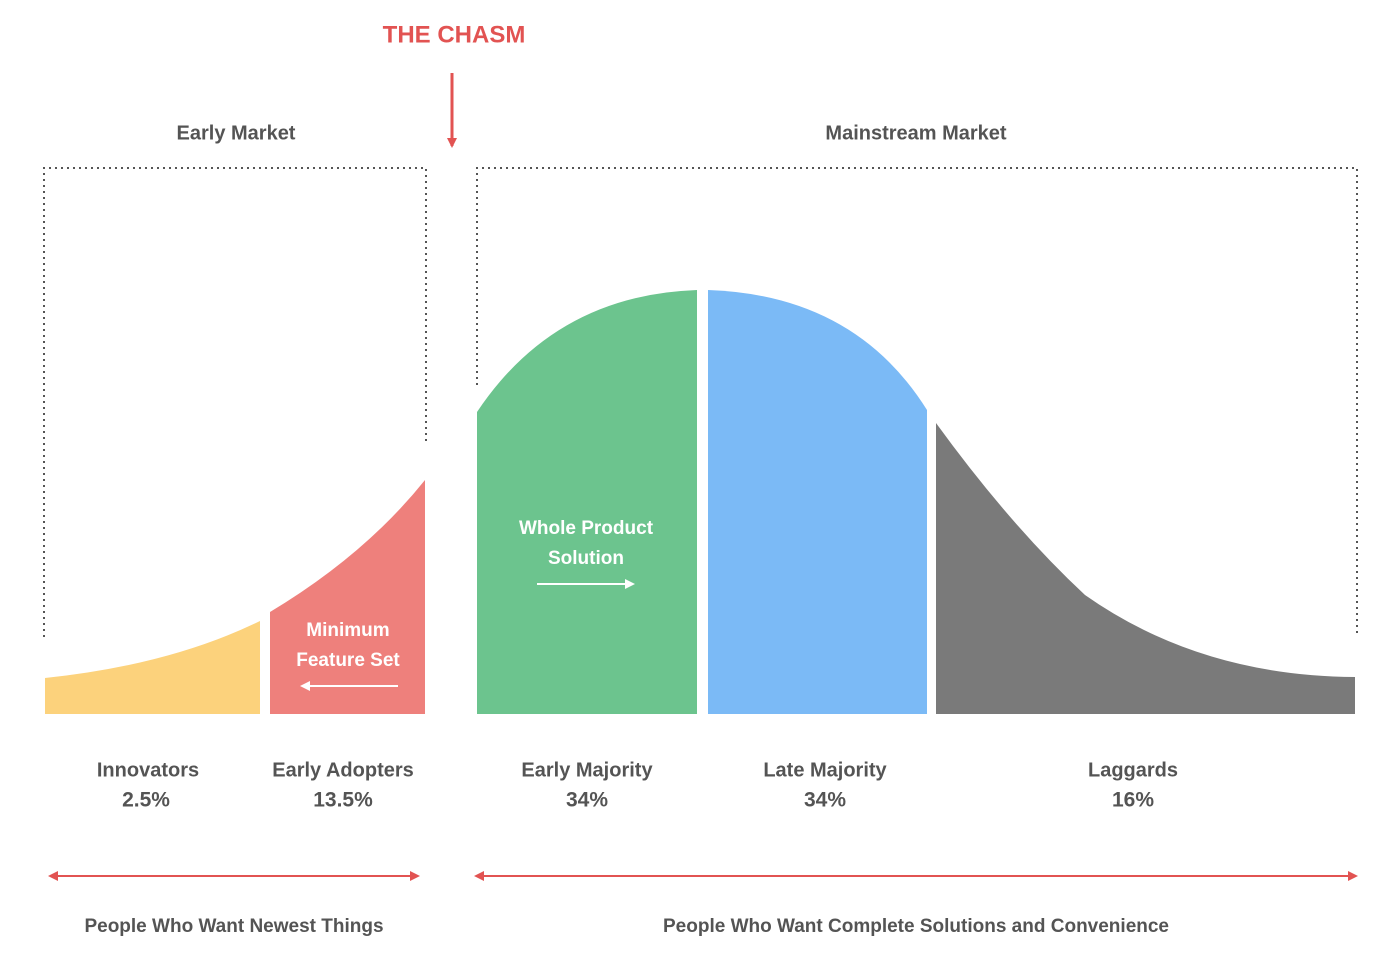 This screenshot has width=1400, height=973. I want to click on market-label: Early Market, so click(236, 133).